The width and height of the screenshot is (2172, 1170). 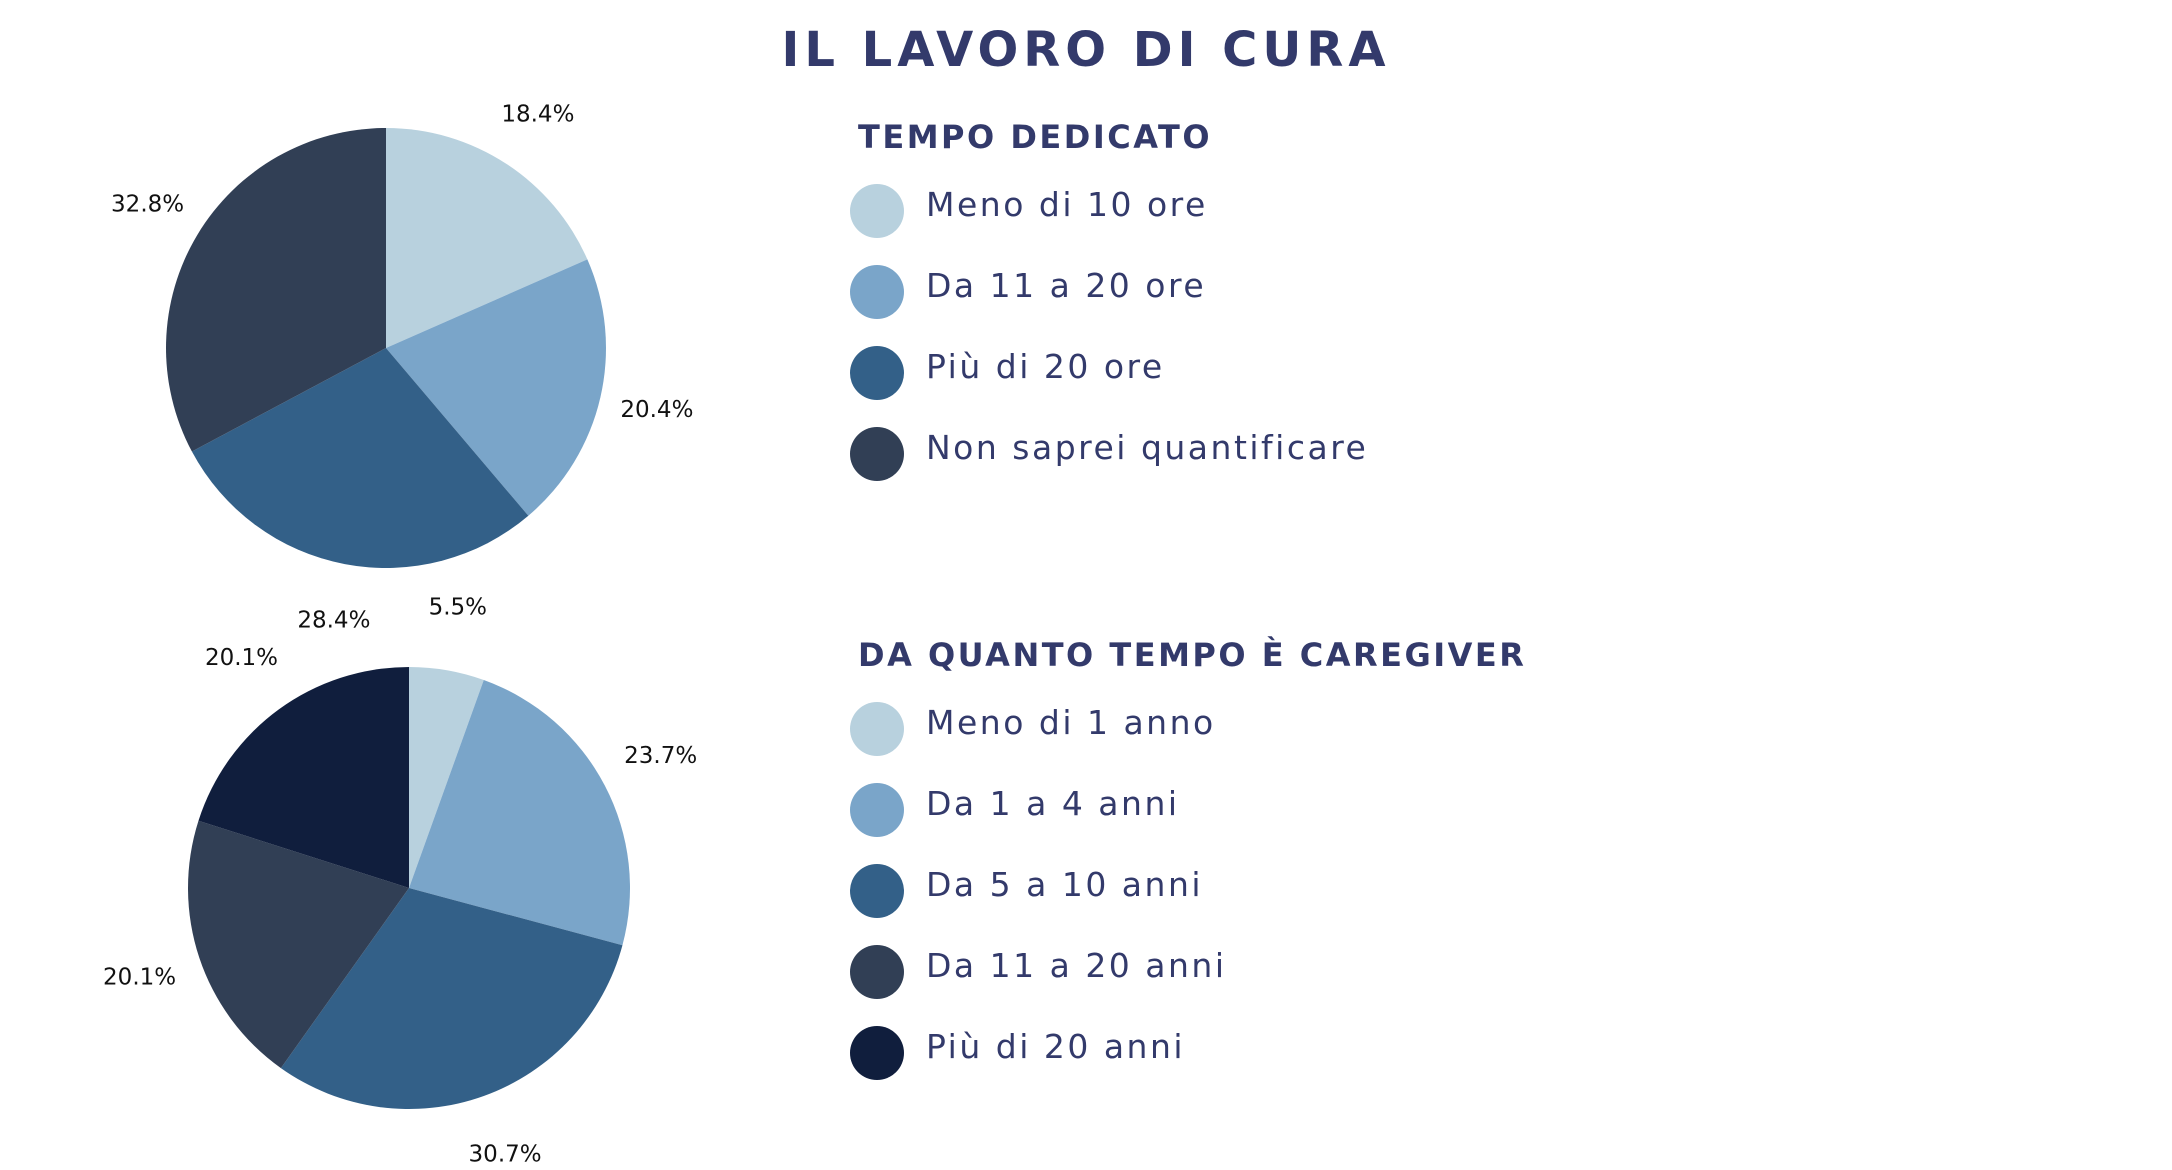 I want to click on pie-slice-piu-di-20-ore, so click(x=360, y=458).